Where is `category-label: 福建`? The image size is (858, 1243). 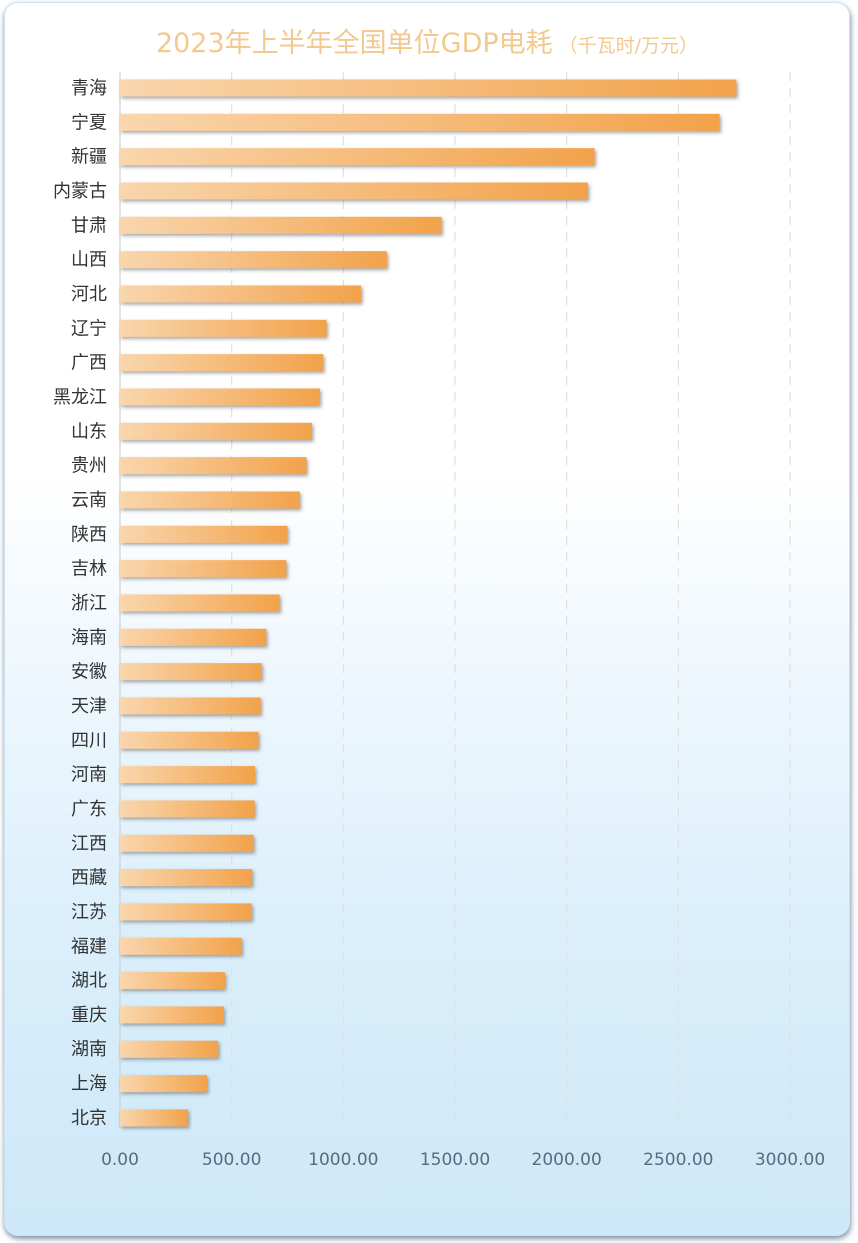
category-label: 福建 is located at coordinates (89, 946).